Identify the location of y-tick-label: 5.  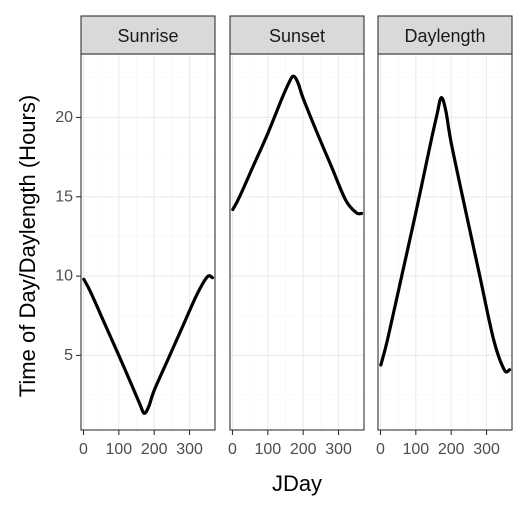
(68, 355).